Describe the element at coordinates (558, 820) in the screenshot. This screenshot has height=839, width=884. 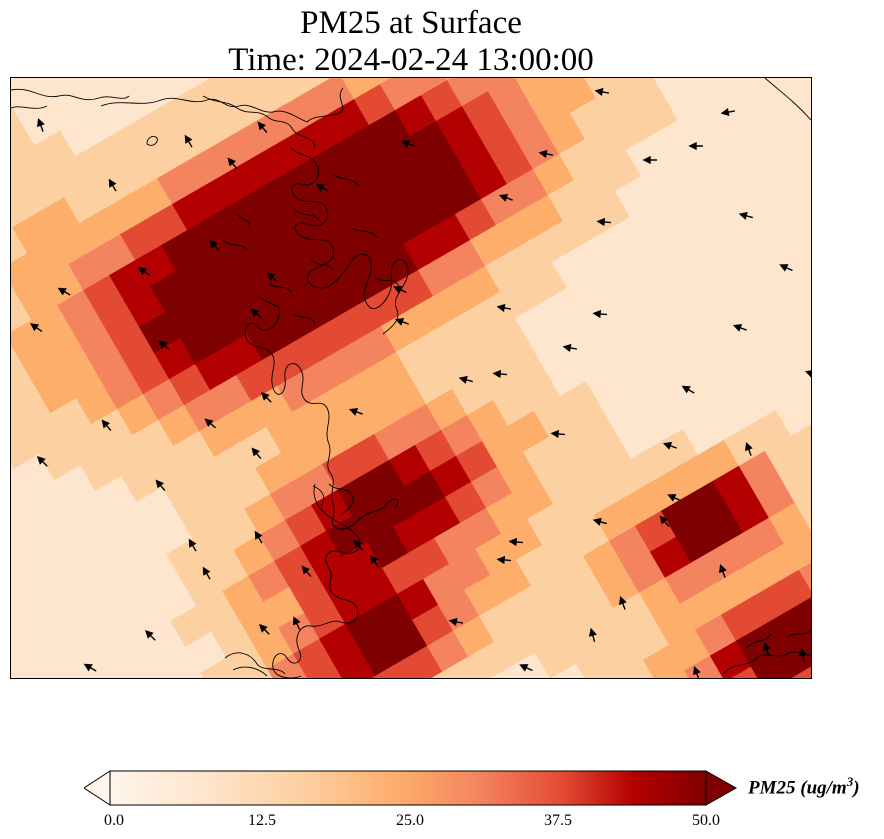
I see `colorbar-tick: 37.5` at that location.